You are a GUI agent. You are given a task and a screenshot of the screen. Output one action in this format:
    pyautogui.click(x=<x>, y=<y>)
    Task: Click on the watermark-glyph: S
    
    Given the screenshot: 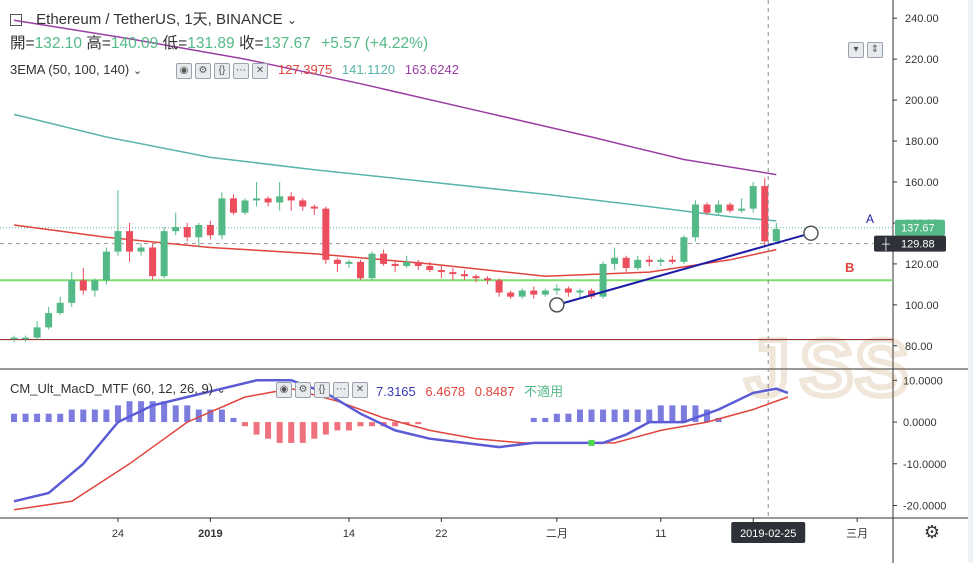 What is the action you would take?
    pyautogui.click(x=881, y=367)
    